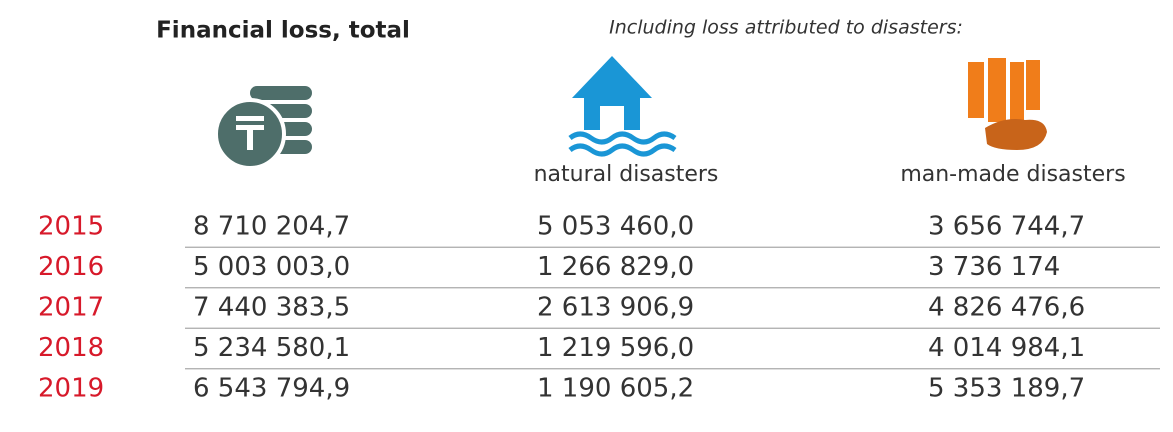 The height and width of the screenshot is (432, 1173). What do you see at coordinates (1006, 308) in the screenshot?
I see `manmade-loss: 4 826 476,6` at bounding box center [1006, 308].